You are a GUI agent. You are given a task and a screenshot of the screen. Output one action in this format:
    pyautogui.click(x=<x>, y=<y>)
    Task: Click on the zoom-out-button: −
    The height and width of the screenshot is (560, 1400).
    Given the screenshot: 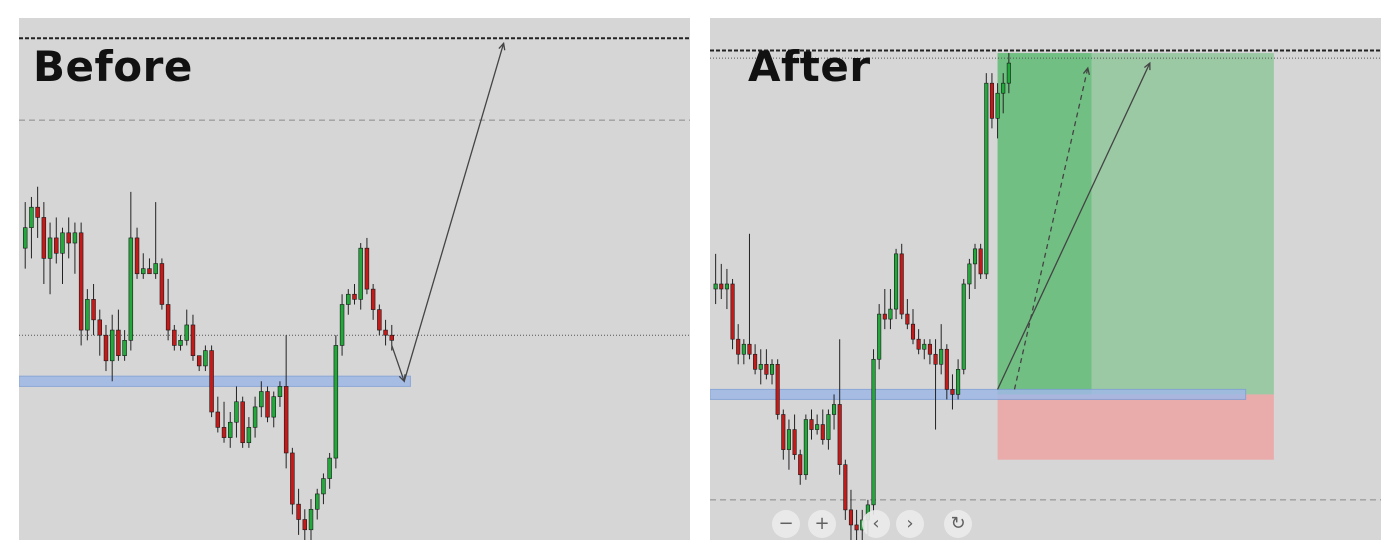 What is the action you would take?
    pyautogui.click(x=786, y=524)
    